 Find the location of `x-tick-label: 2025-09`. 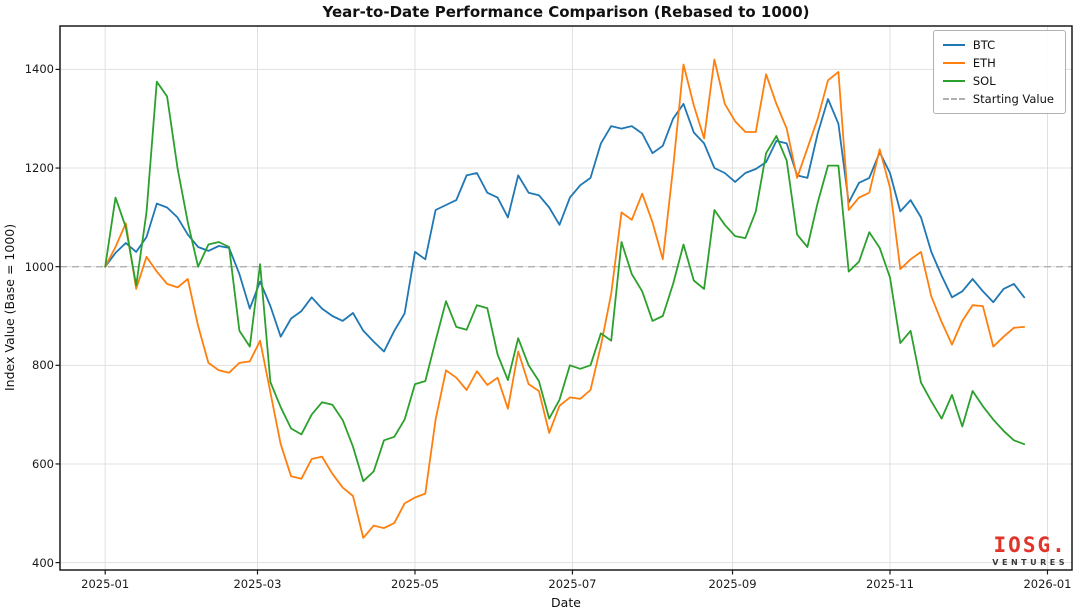

x-tick-label: 2025-09 is located at coordinates (732, 584).